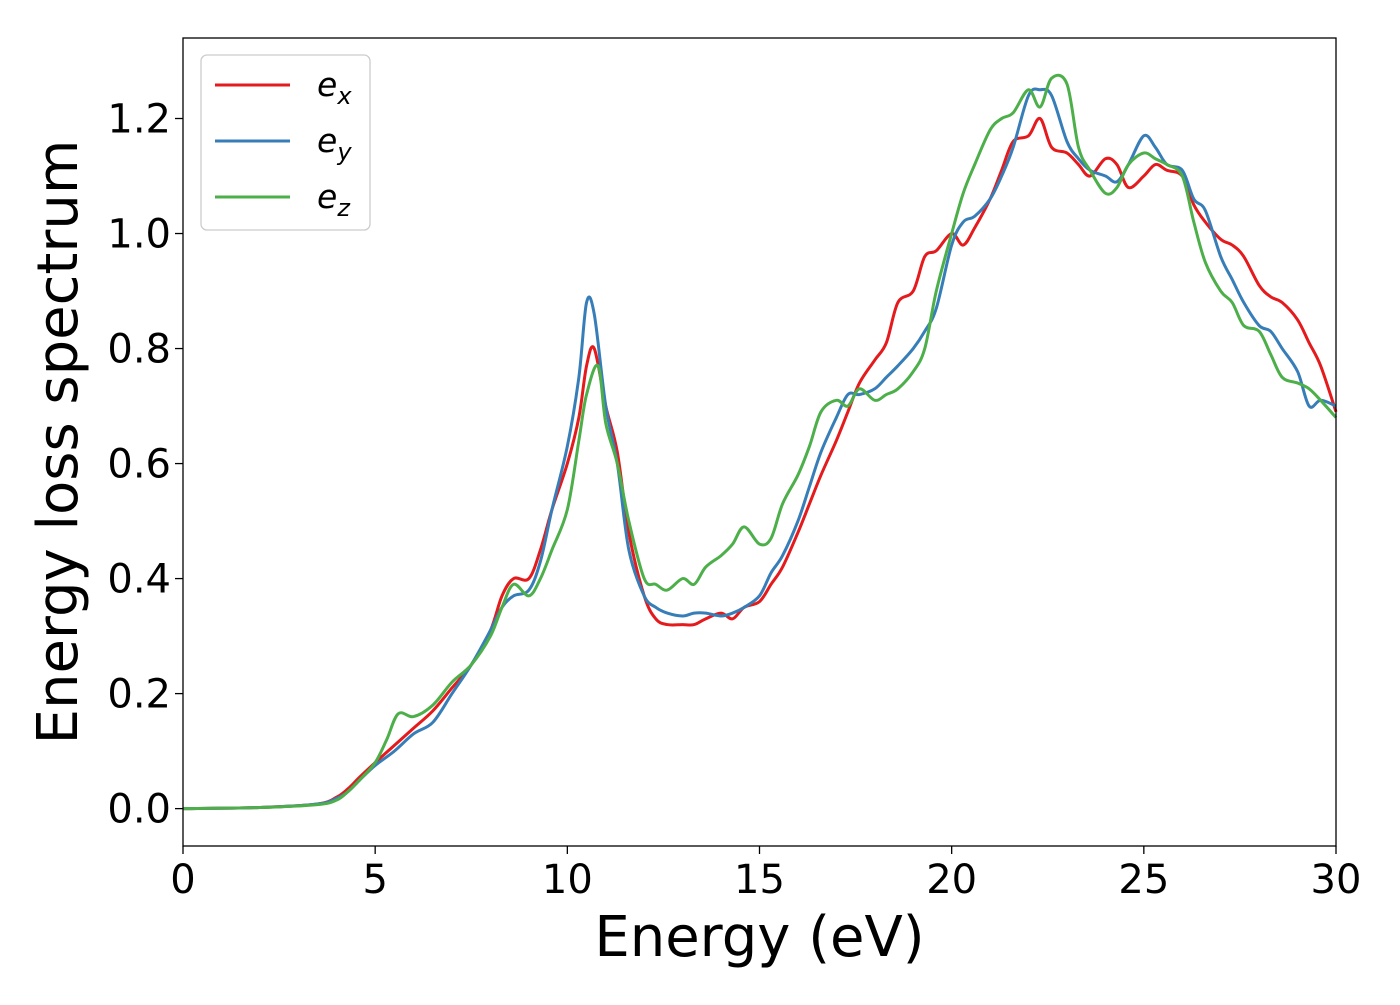  What do you see at coordinates (951, 880) in the screenshot?
I see `x-tick-label: 20` at bounding box center [951, 880].